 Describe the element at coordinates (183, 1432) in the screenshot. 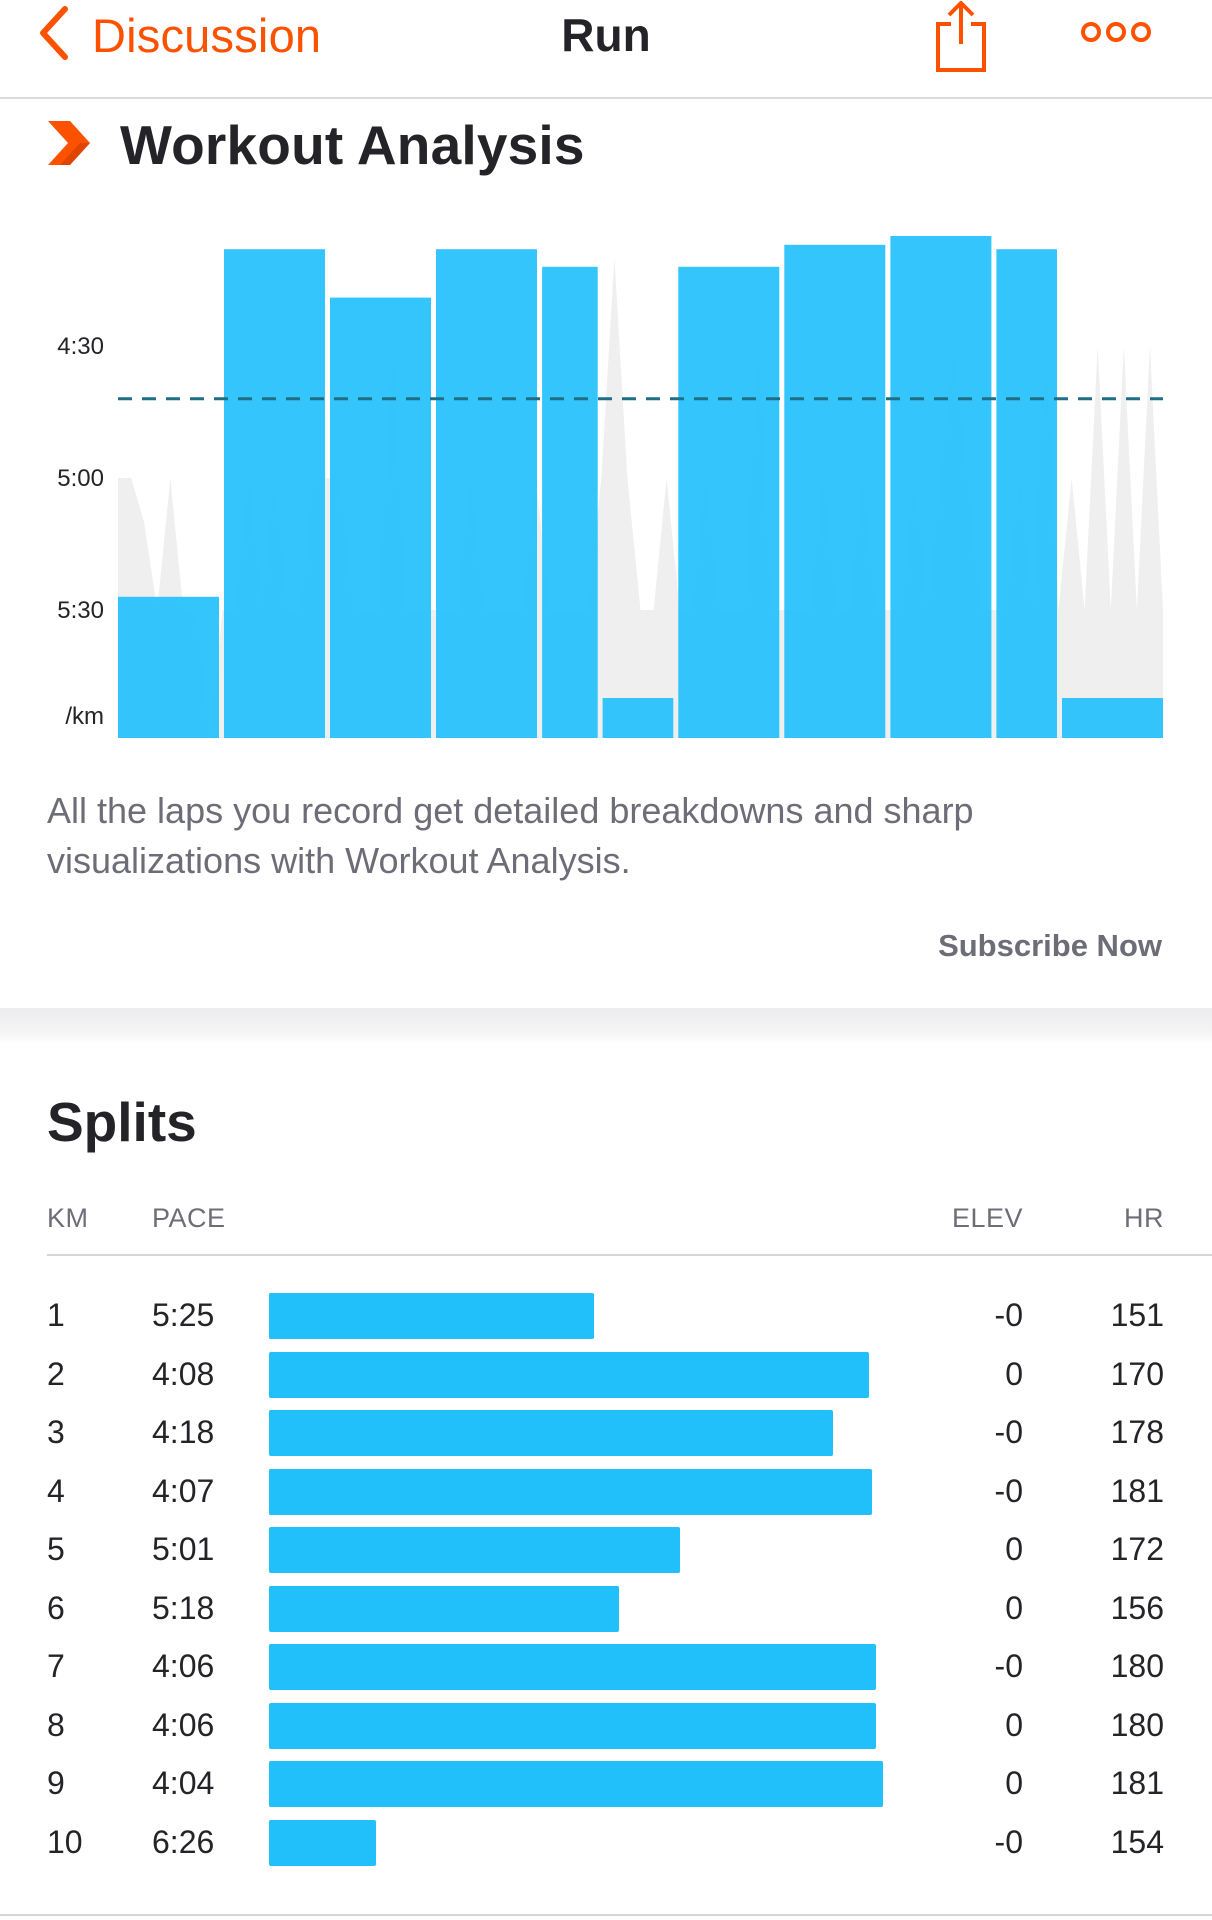

I see `split-pace: 4:18` at that location.